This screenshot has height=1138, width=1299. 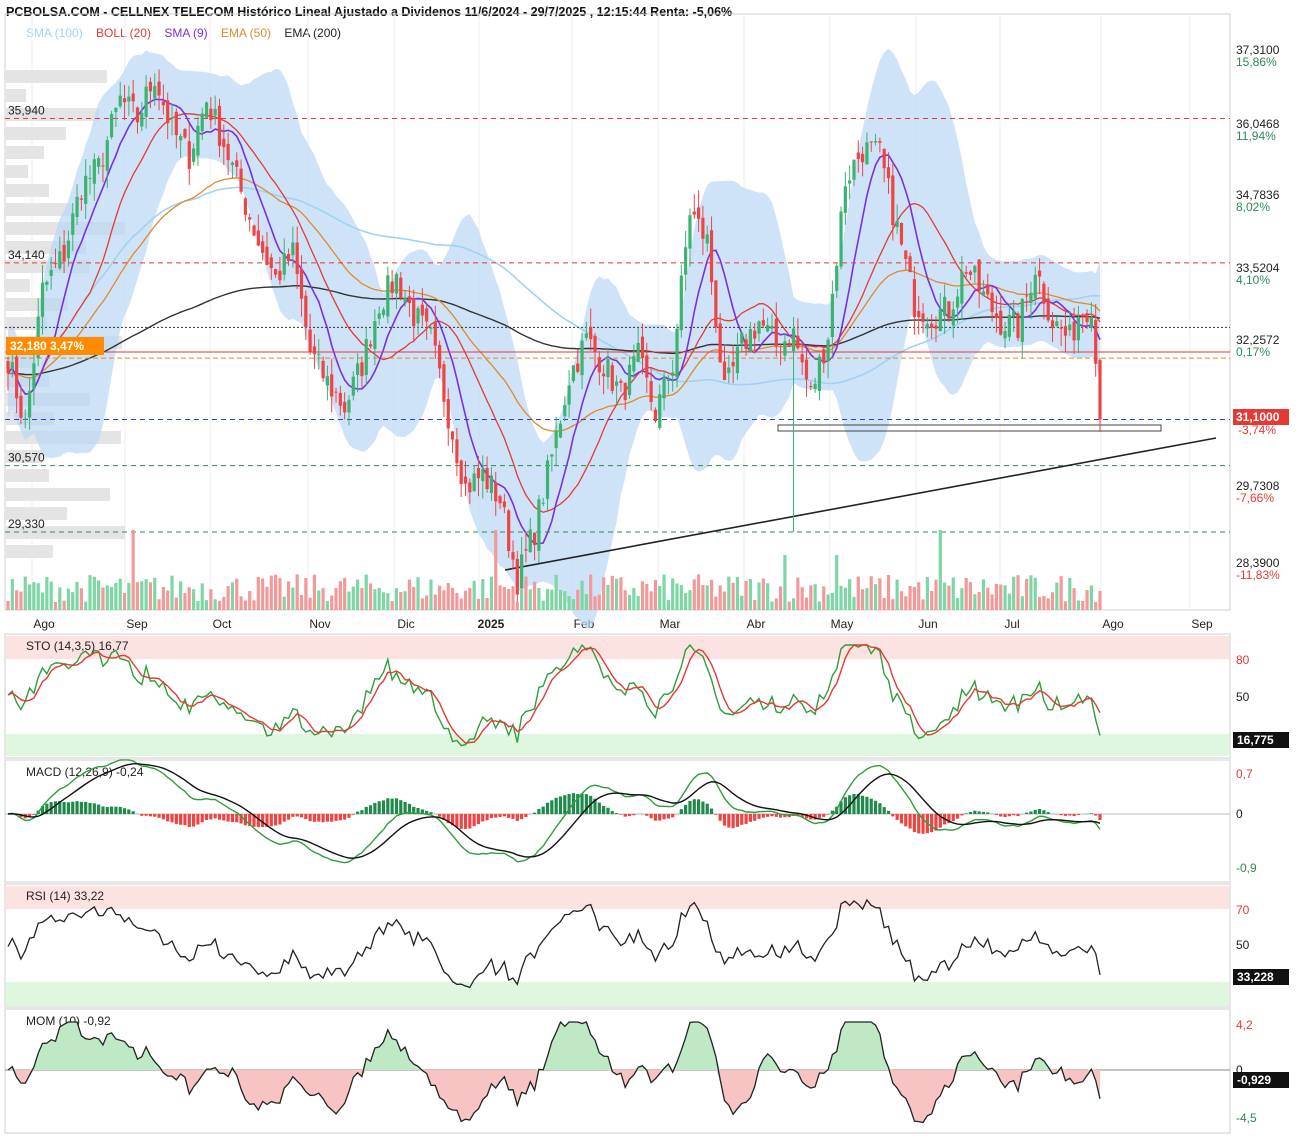 I want to click on last-price-tag-bg, so click(x=1261, y=417).